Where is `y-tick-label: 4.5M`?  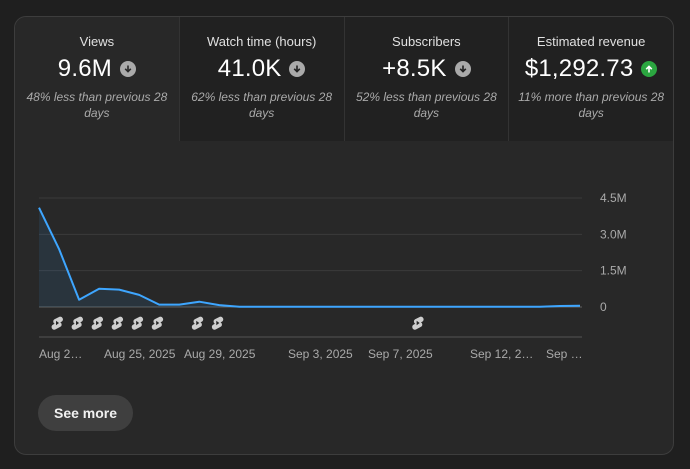 y-tick-label: 4.5M is located at coordinates (613, 198).